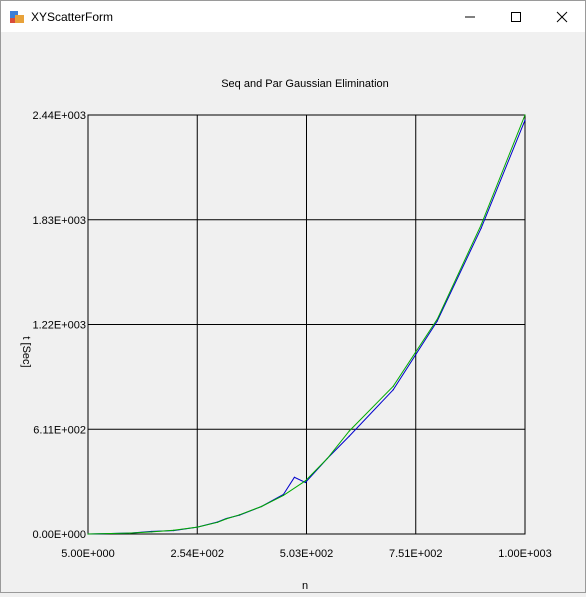 The height and width of the screenshot is (597, 586). I want to click on x-axis-label: n, so click(305, 586).